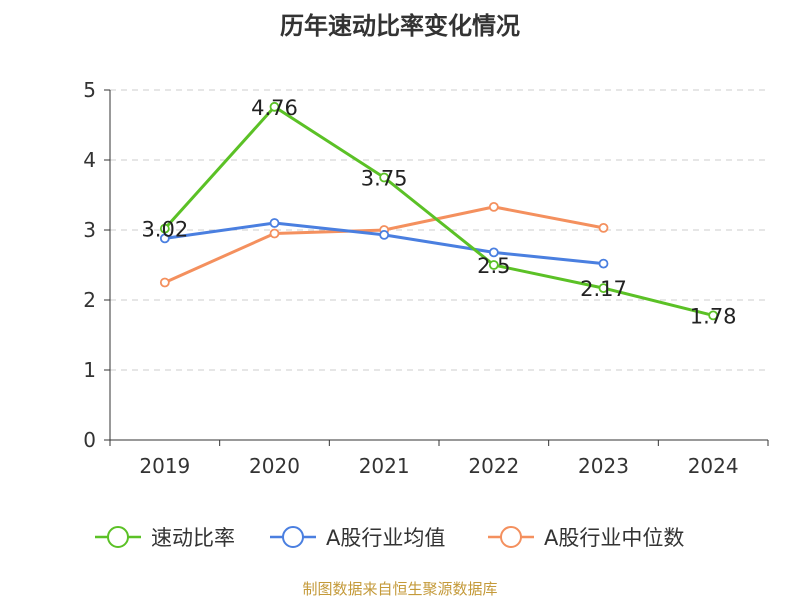  What do you see at coordinates (89, 90) in the screenshot?
I see `y-tick-label: 5` at bounding box center [89, 90].